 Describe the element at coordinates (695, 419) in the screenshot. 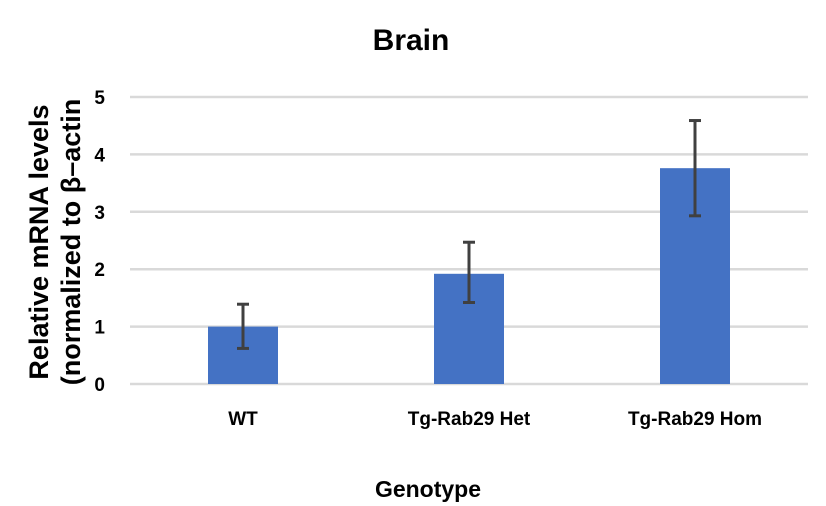

I see `x-tick-label-2: Tg-Rab29 Hom` at that location.